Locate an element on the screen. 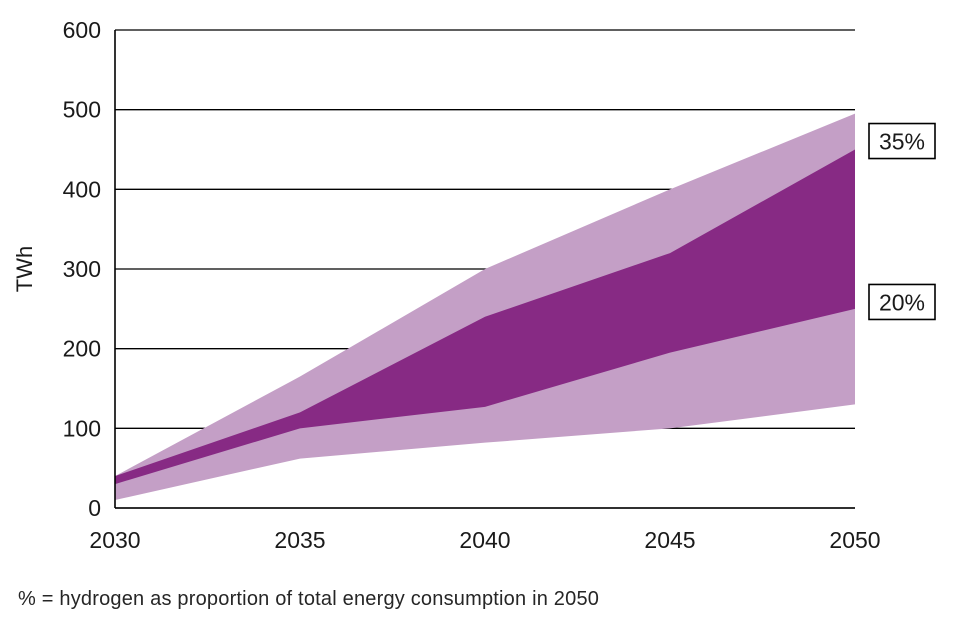 The width and height of the screenshot is (960, 640). x-tick-label-2035: 2035 is located at coordinates (299, 540).